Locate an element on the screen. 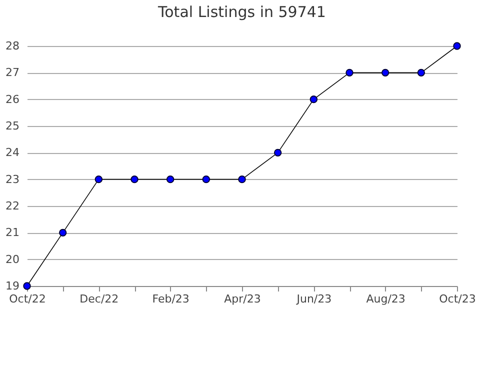 Image resolution: width=490 pixels, height=380 pixels. y-tick-label: 22 is located at coordinates (13, 206).